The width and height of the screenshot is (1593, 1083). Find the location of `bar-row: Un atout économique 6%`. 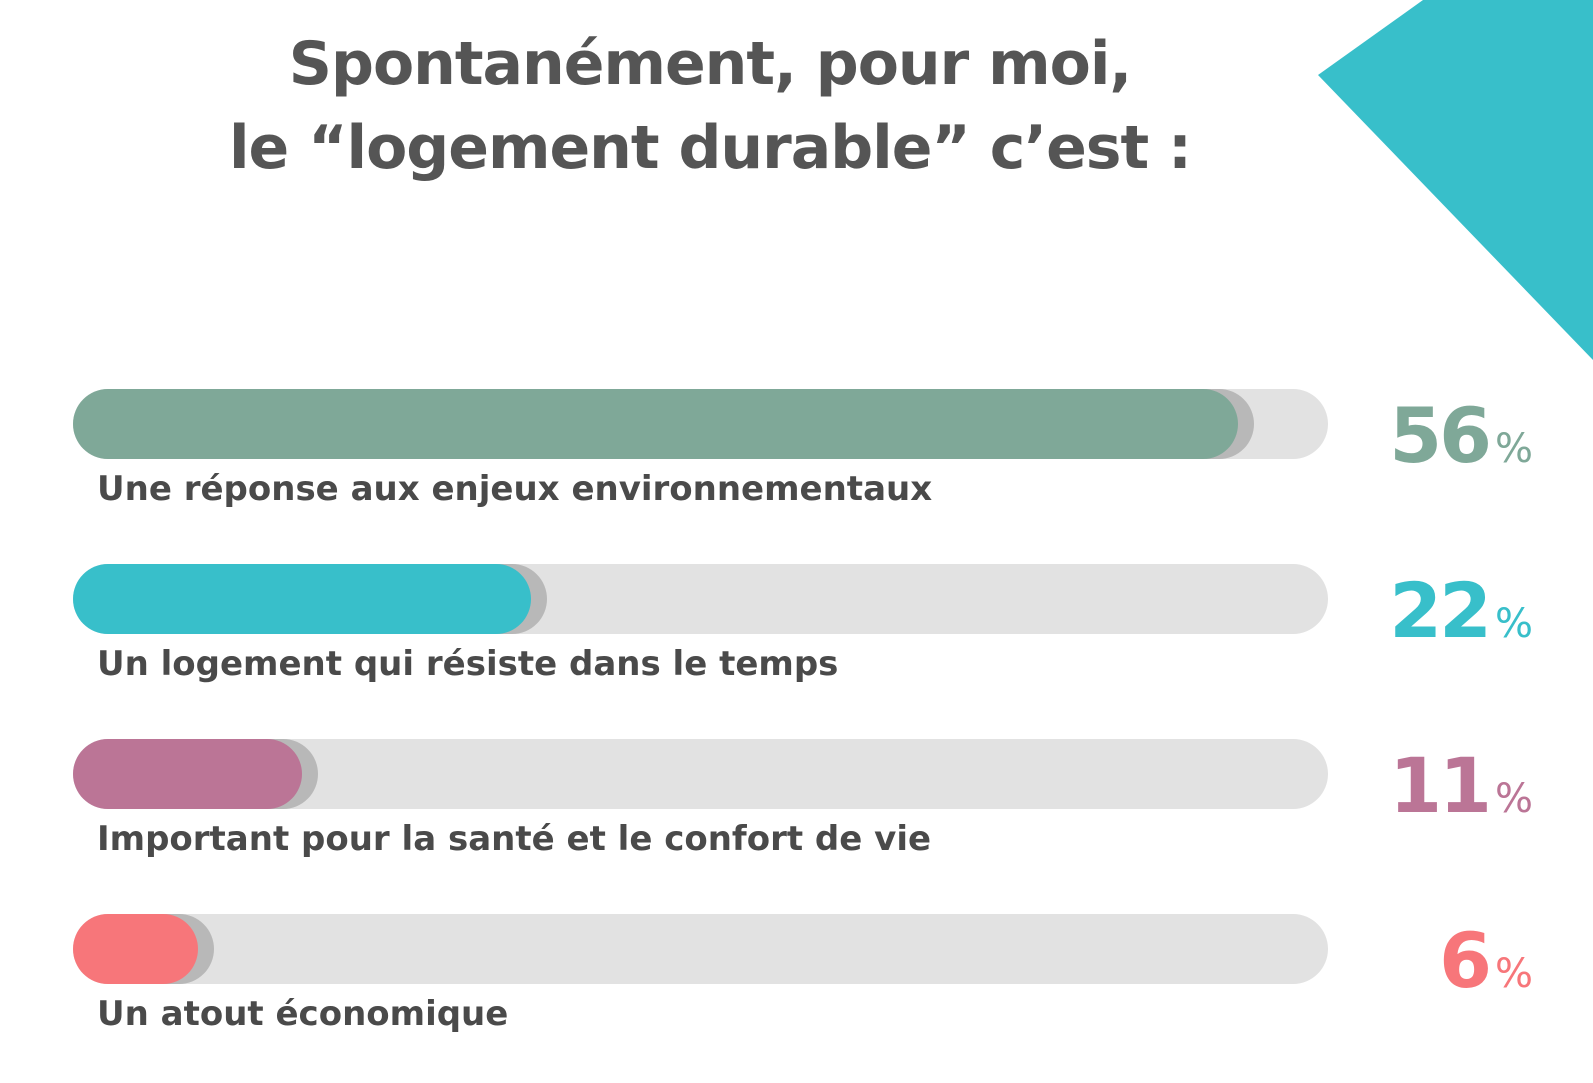

bar-row: Un atout économique 6% is located at coordinates (796, 994).